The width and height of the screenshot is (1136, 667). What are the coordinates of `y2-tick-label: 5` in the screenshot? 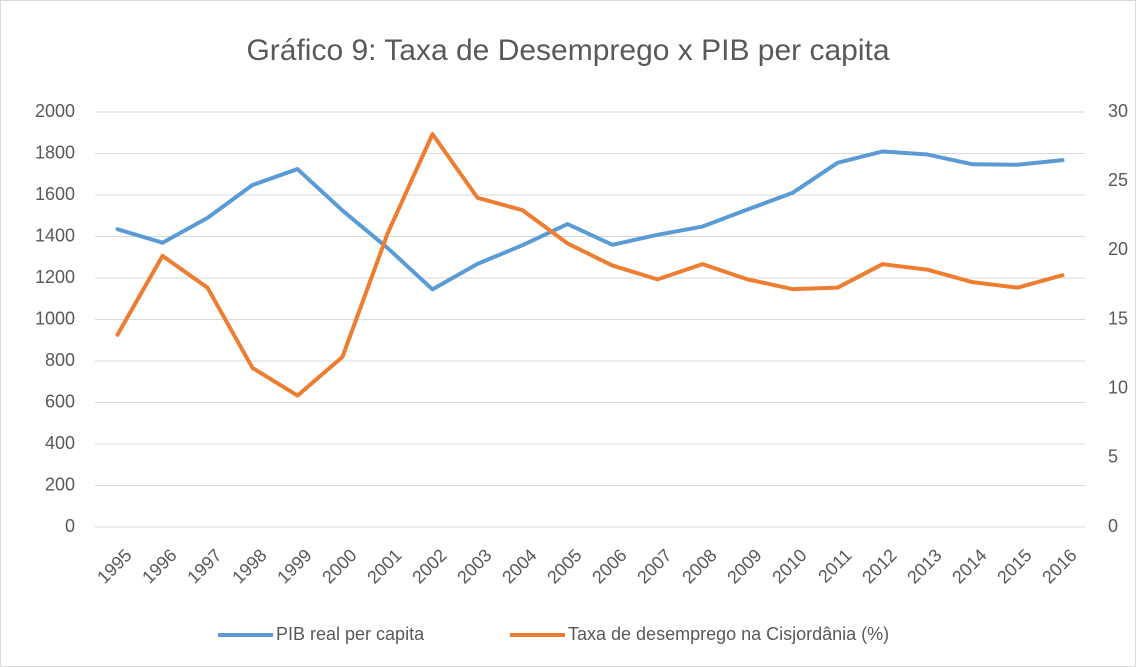 It's located at (1113, 457).